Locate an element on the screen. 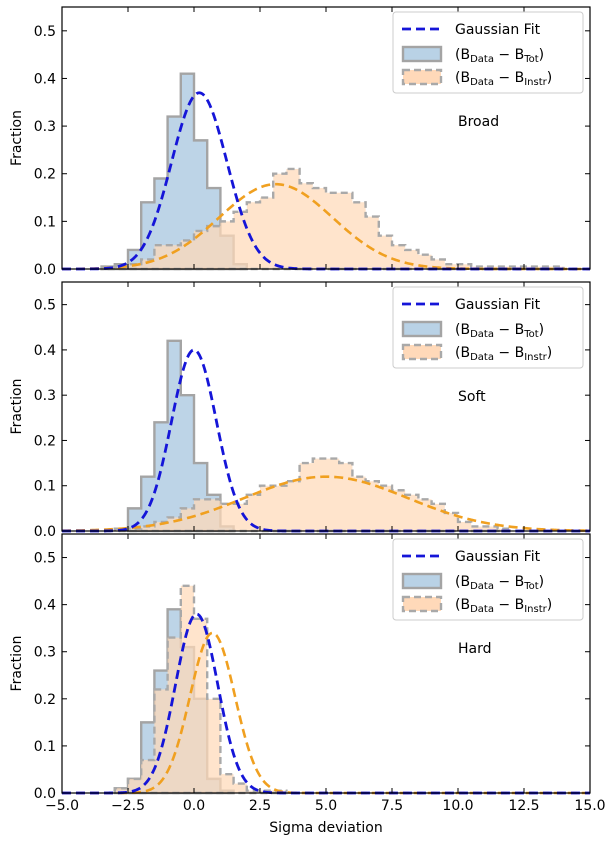 The width and height of the screenshot is (608, 843). x-tick-label: 10.0 is located at coordinates (457, 806).